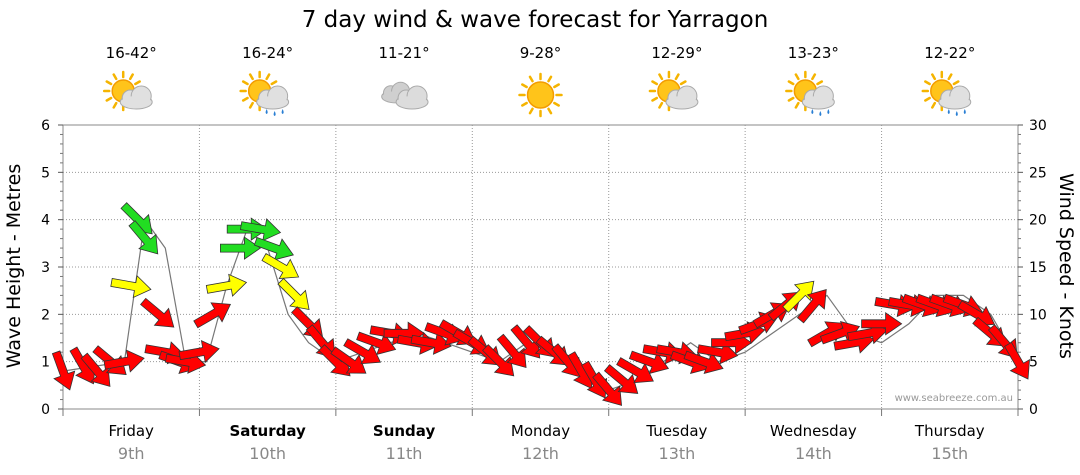 The width and height of the screenshot is (1080, 475). I want to click on day-temperature: 16-24°, so click(267, 53).